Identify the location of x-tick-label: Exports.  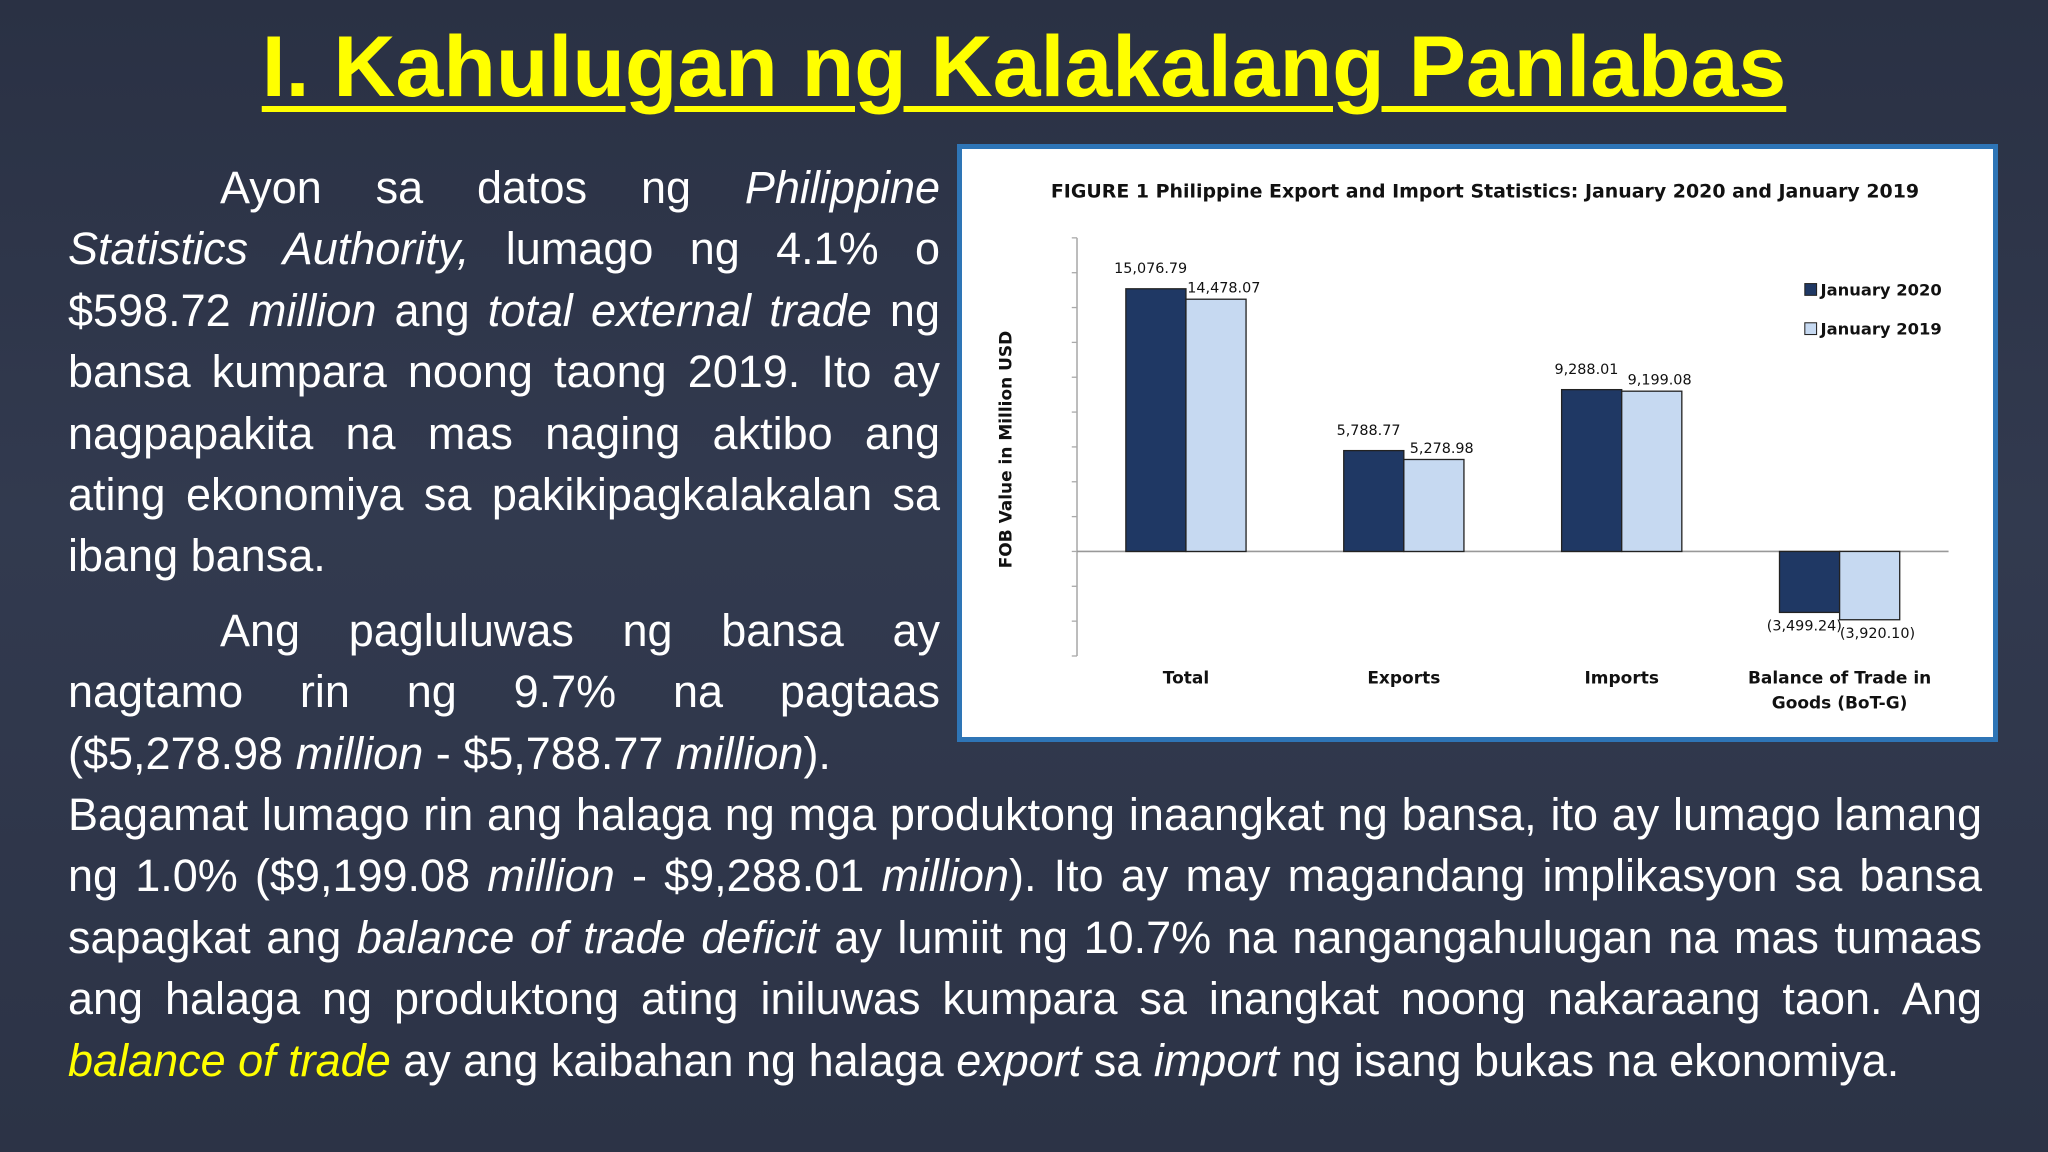
(1404, 679).